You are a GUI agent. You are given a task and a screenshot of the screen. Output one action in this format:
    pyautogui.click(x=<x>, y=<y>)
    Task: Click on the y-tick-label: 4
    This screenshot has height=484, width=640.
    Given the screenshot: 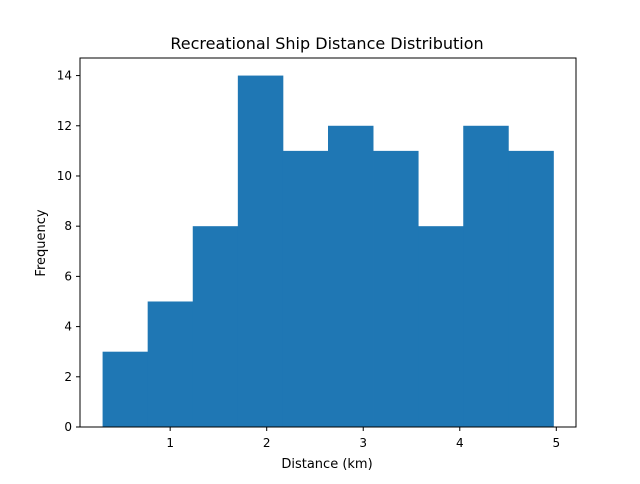 What is the action you would take?
    pyautogui.click(x=68, y=327)
    